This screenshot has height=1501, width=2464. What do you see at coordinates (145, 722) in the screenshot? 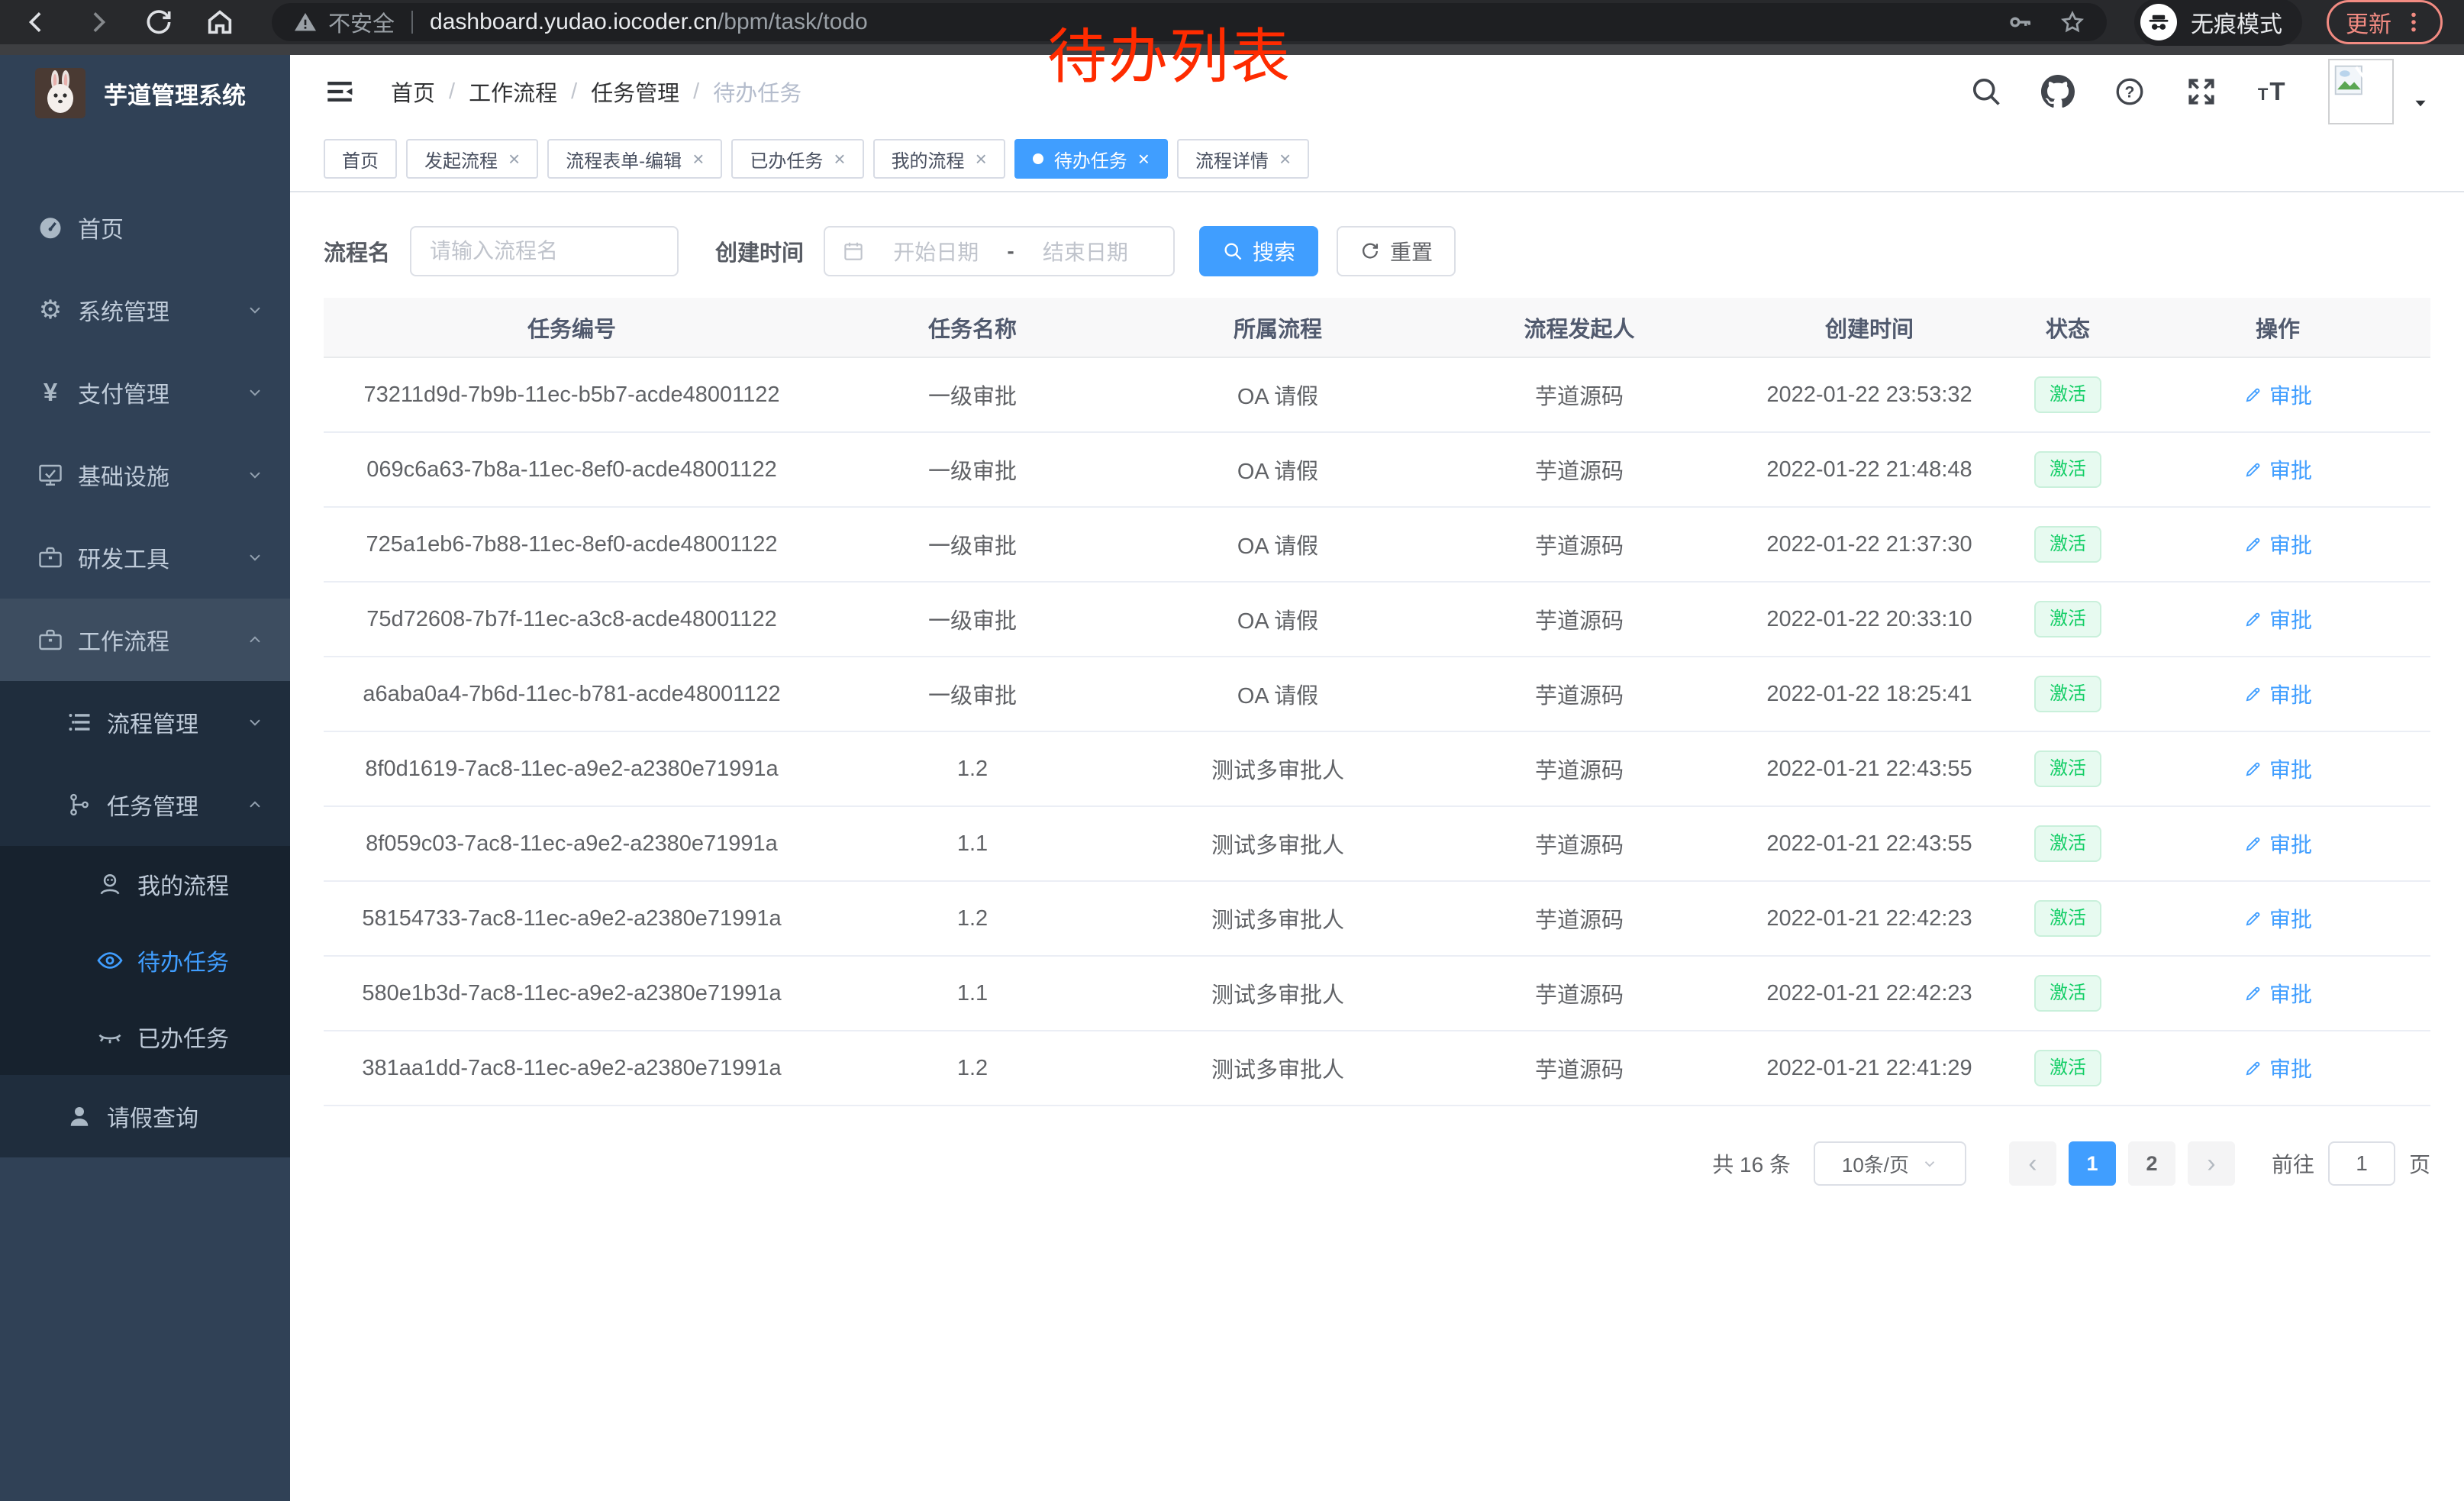
I see `sidebar-item-process-mgmt: 流程管理` at bounding box center [145, 722].